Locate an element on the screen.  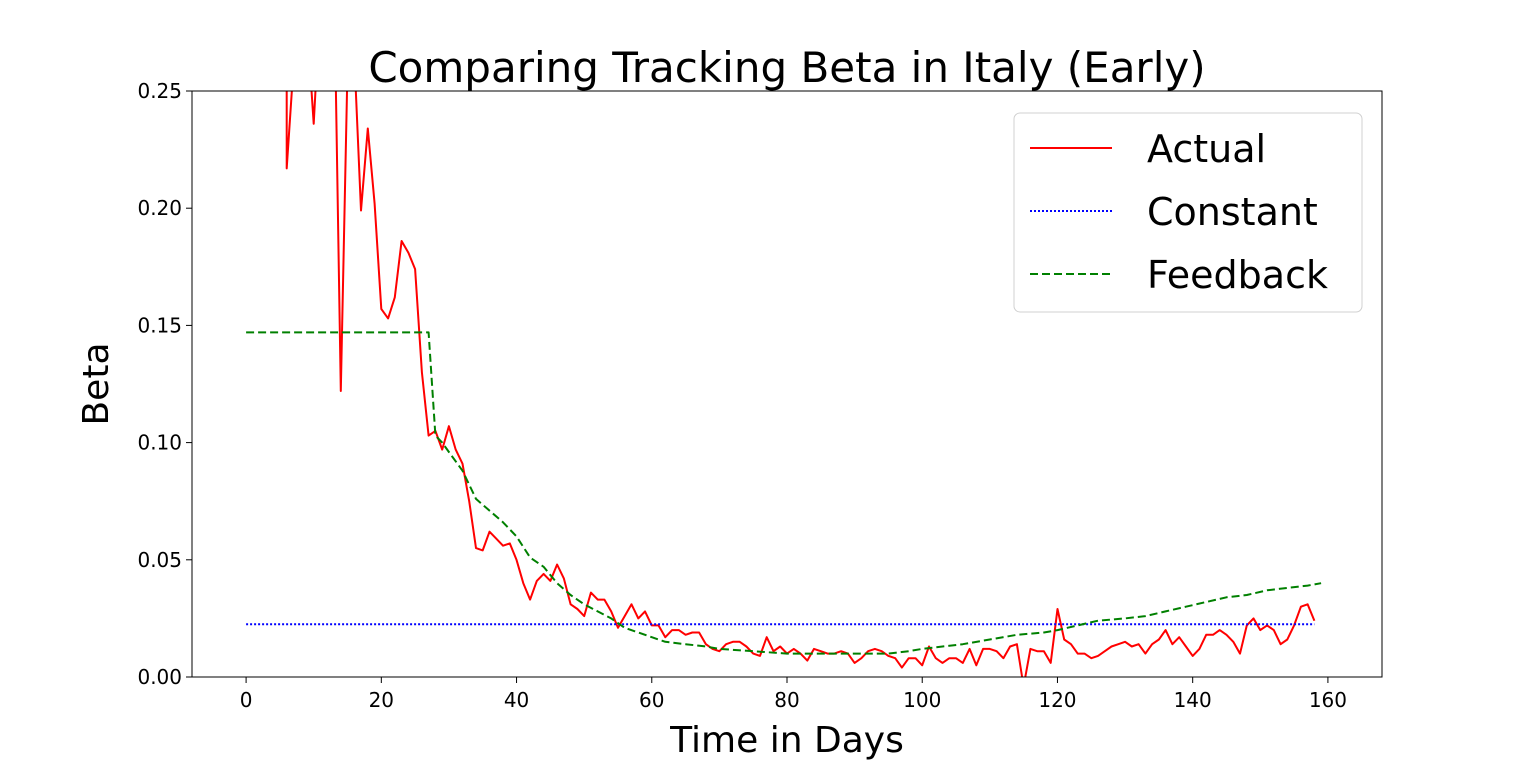
legend-label: Actual is located at coordinates (1206, 149).